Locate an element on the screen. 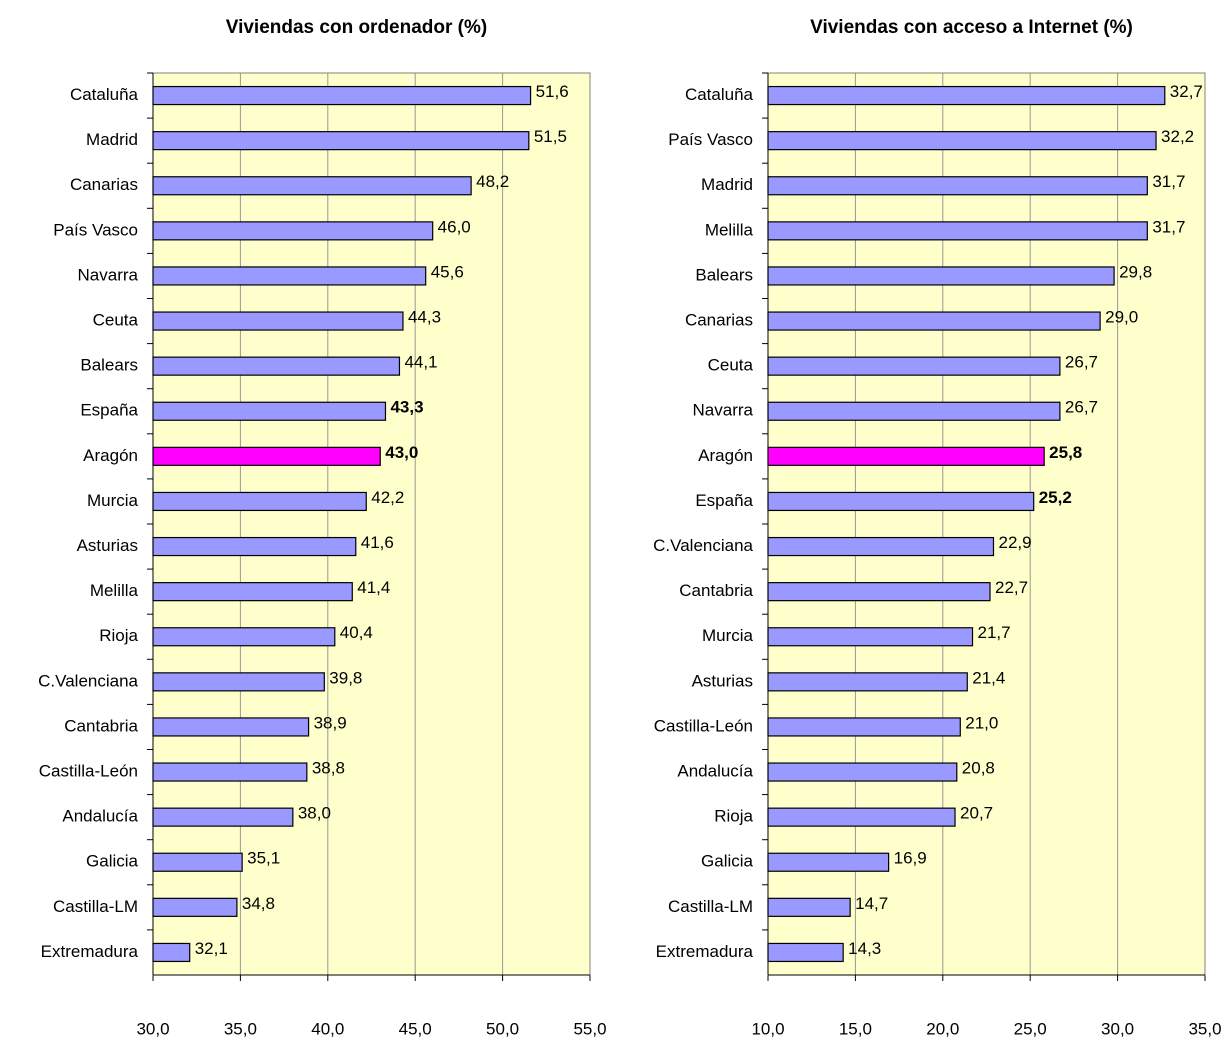  value-label: 29,8 is located at coordinates (1135, 271).